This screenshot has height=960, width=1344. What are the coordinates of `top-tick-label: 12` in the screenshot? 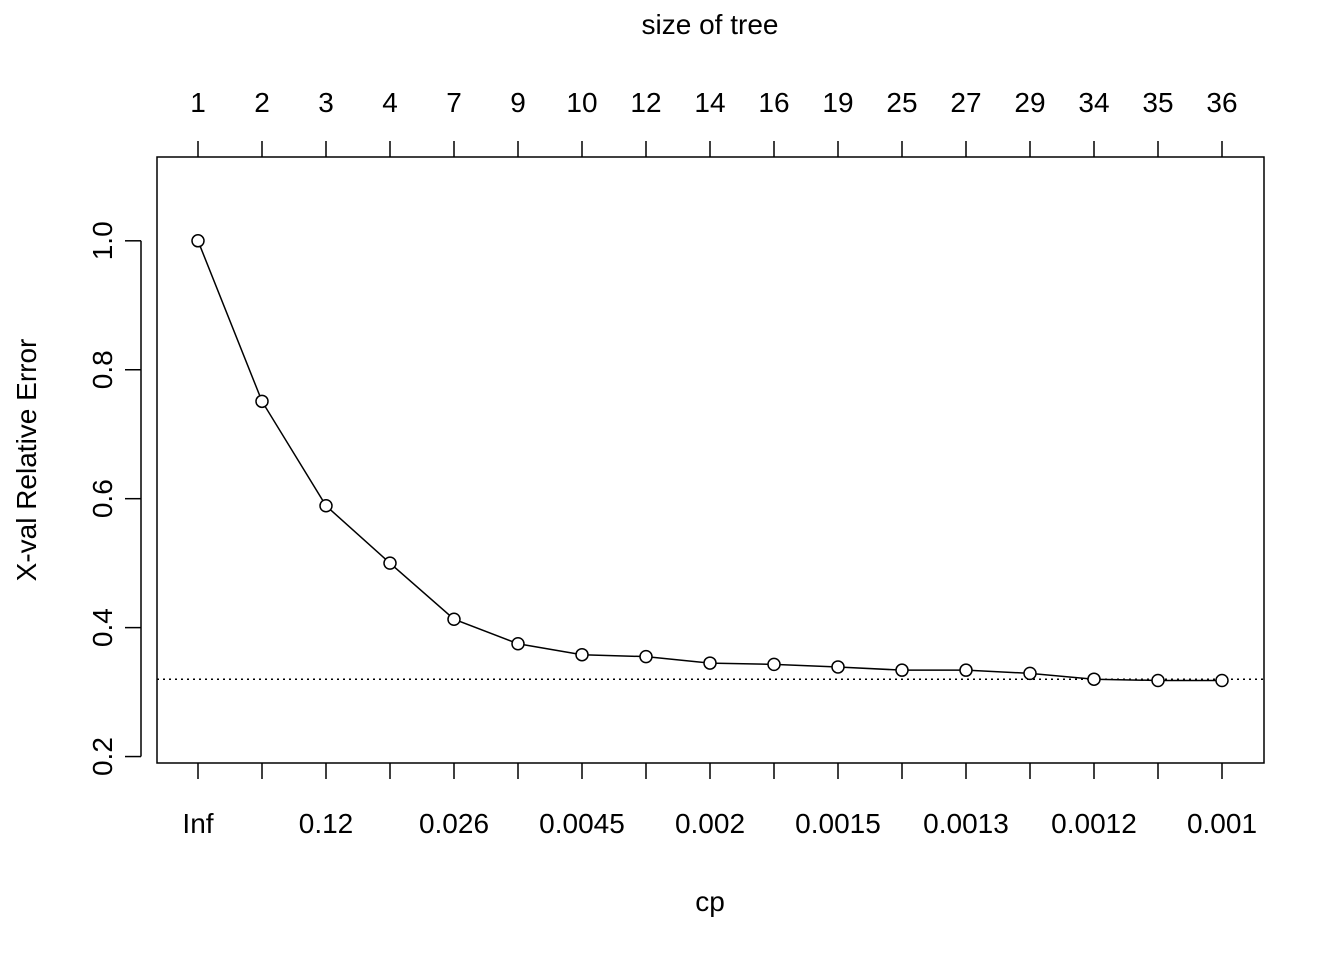 It's located at (645, 102).